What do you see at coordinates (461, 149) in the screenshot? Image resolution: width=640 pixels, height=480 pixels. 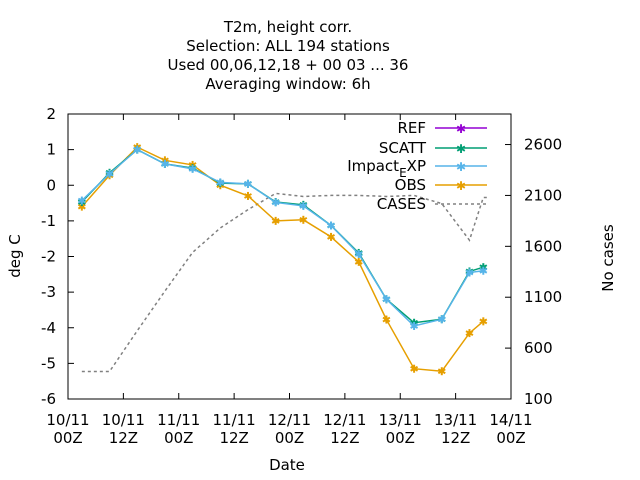 I see `legend-marker-scatt: ✱` at bounding box center [461, 149].